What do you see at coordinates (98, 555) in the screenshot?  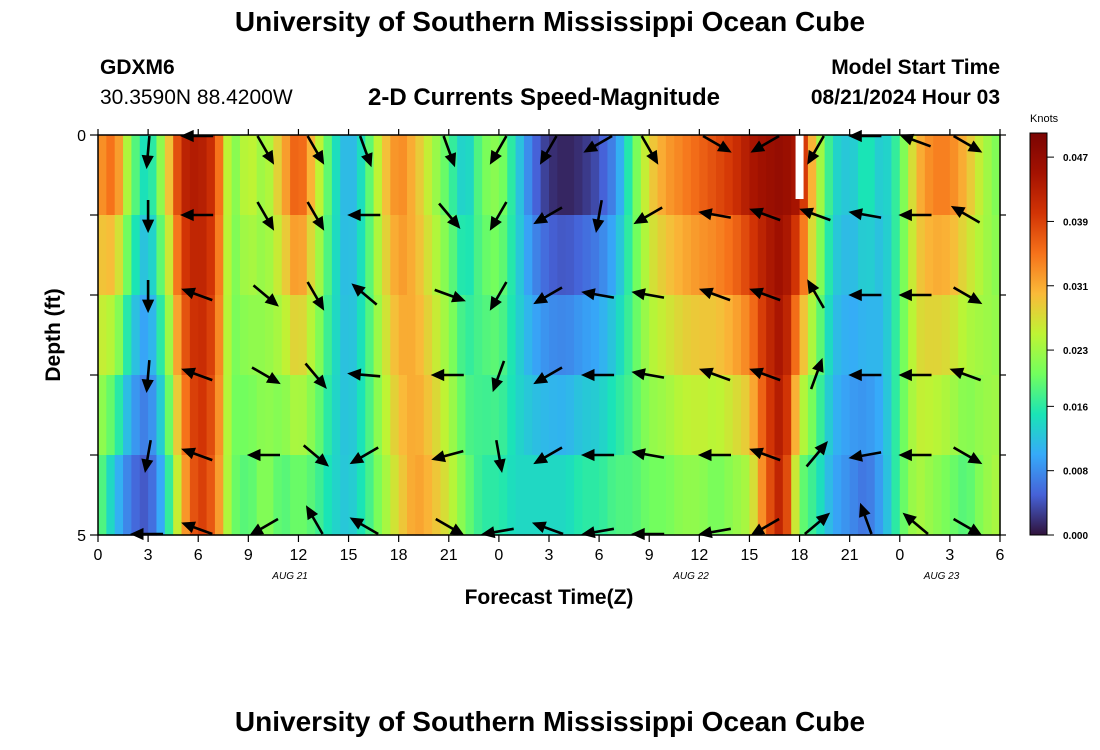 I see `x-tick-label: 0` at bounding box center [98, 555].